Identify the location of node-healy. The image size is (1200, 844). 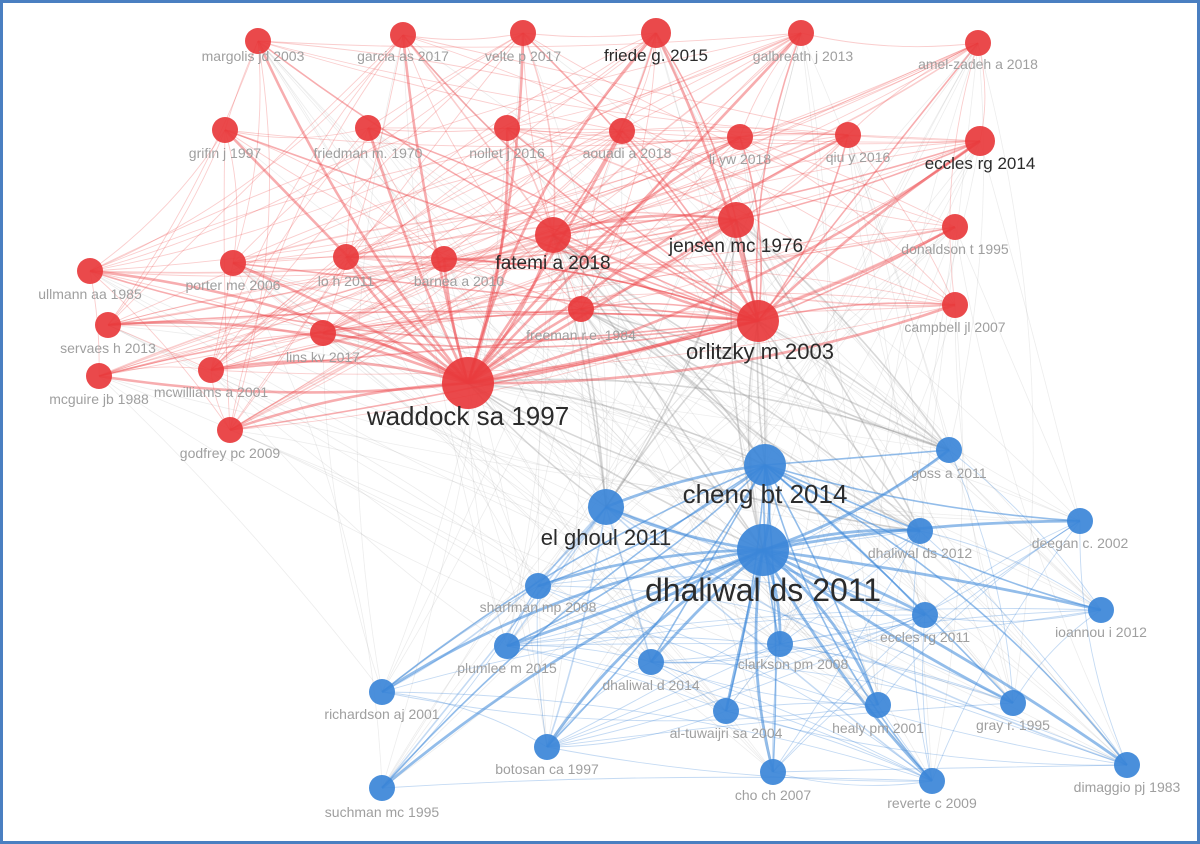
(878, 705).